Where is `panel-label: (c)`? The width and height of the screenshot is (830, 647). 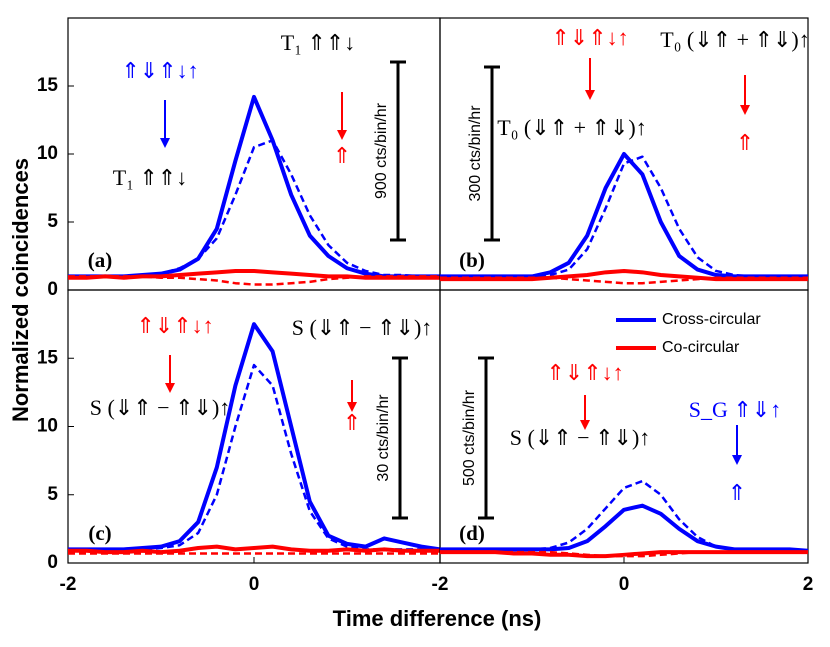
panel-label: (c) is located at coordinates (99, 533).